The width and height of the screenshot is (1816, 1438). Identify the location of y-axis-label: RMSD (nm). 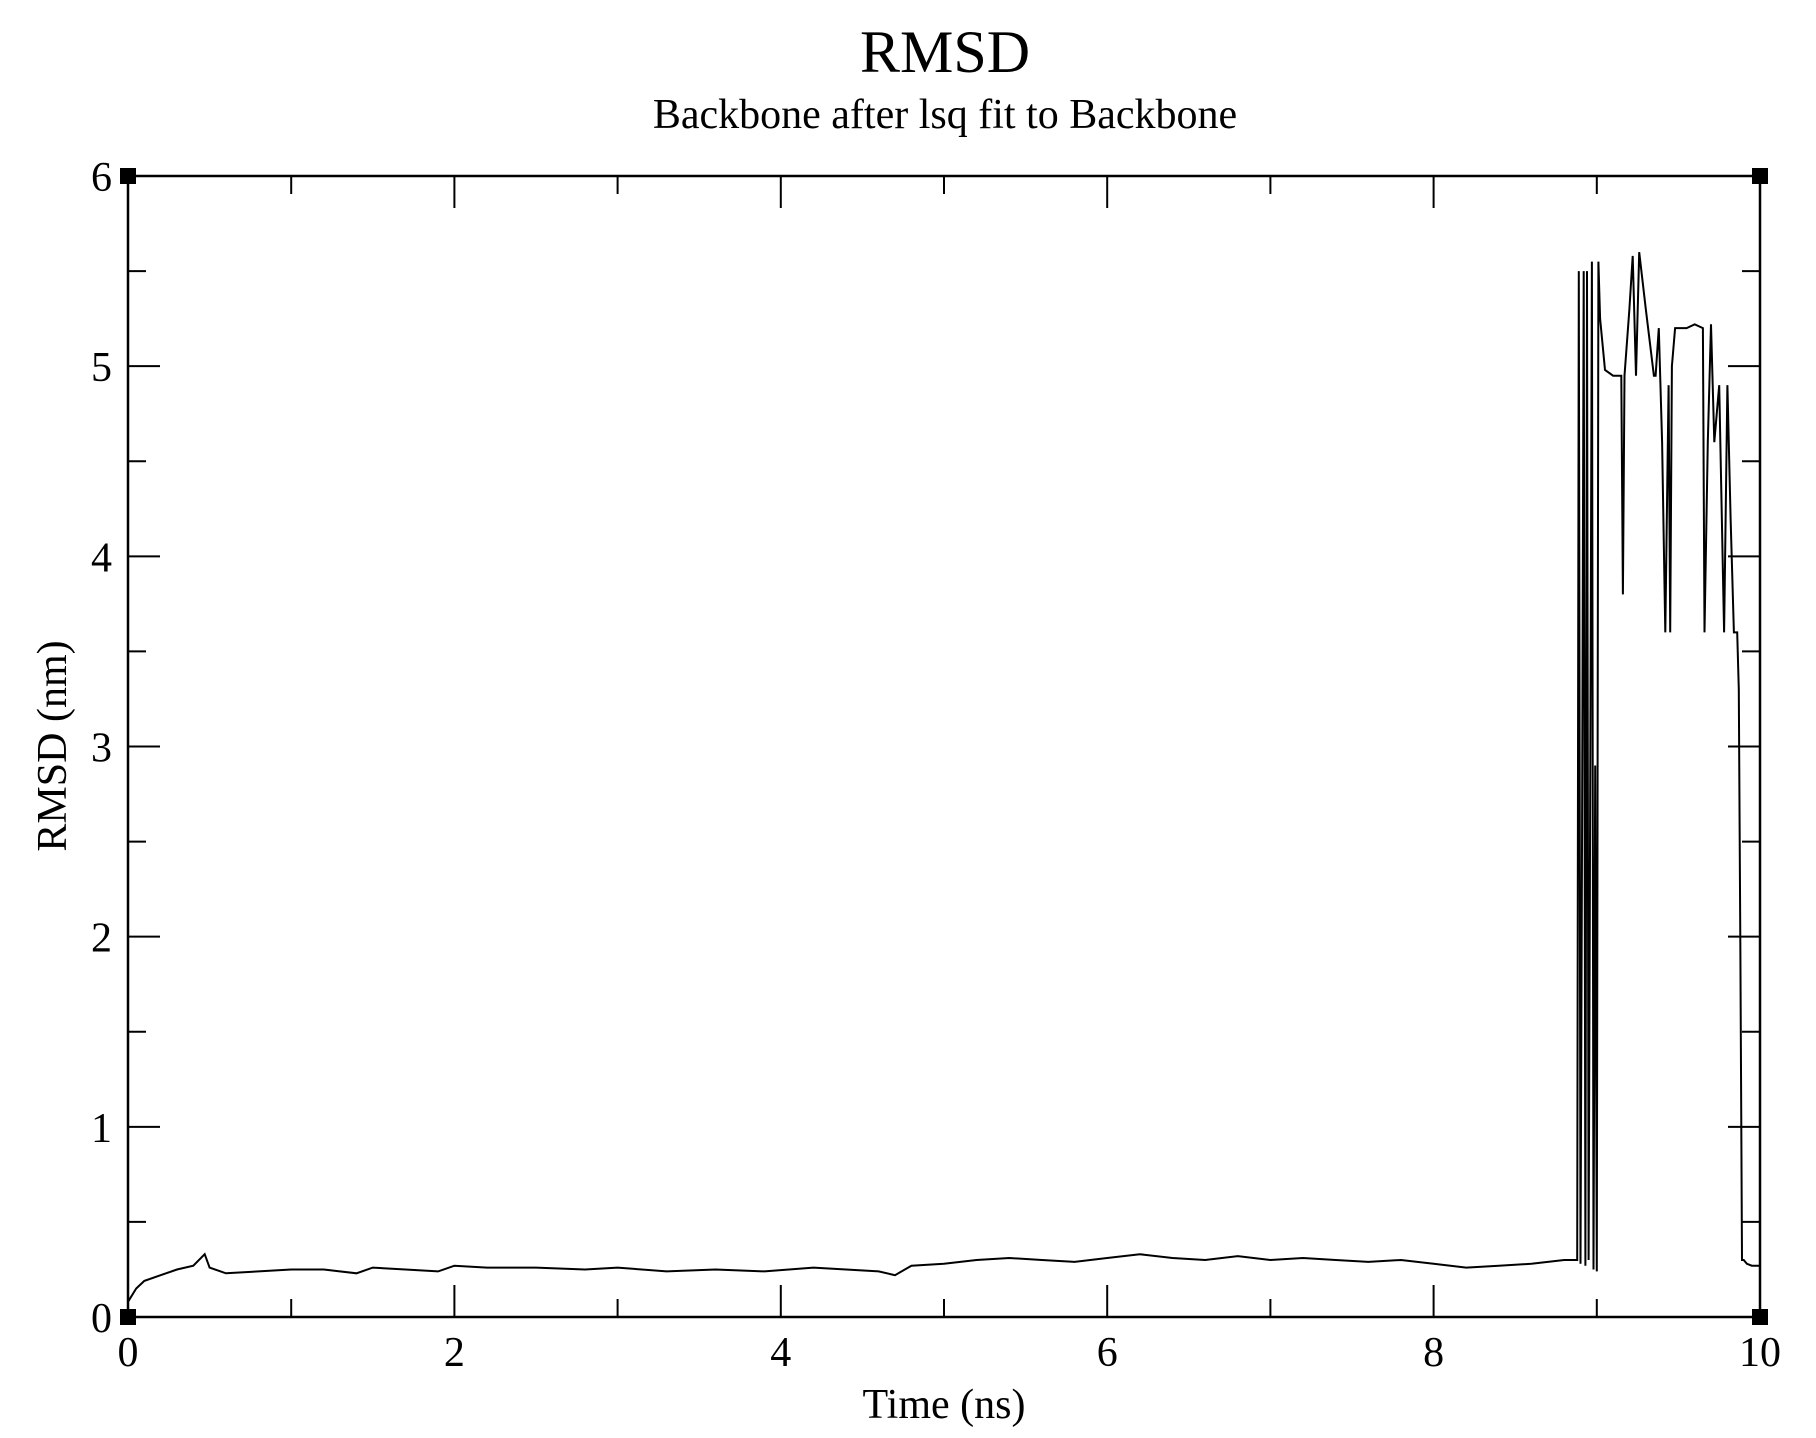
(53, 745).